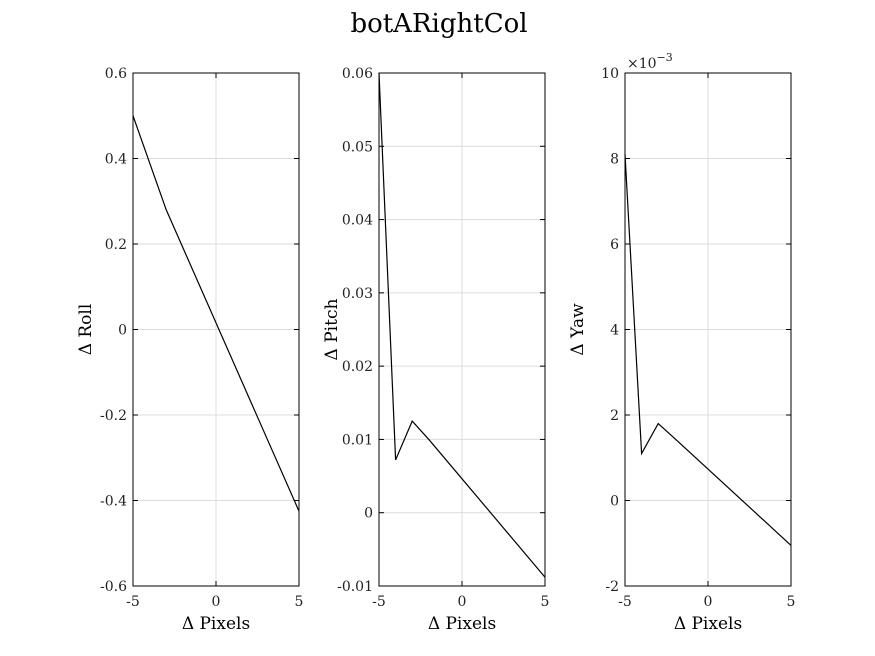  I want to click on y-axis-label: Δ Pitch, so click(332, 330).